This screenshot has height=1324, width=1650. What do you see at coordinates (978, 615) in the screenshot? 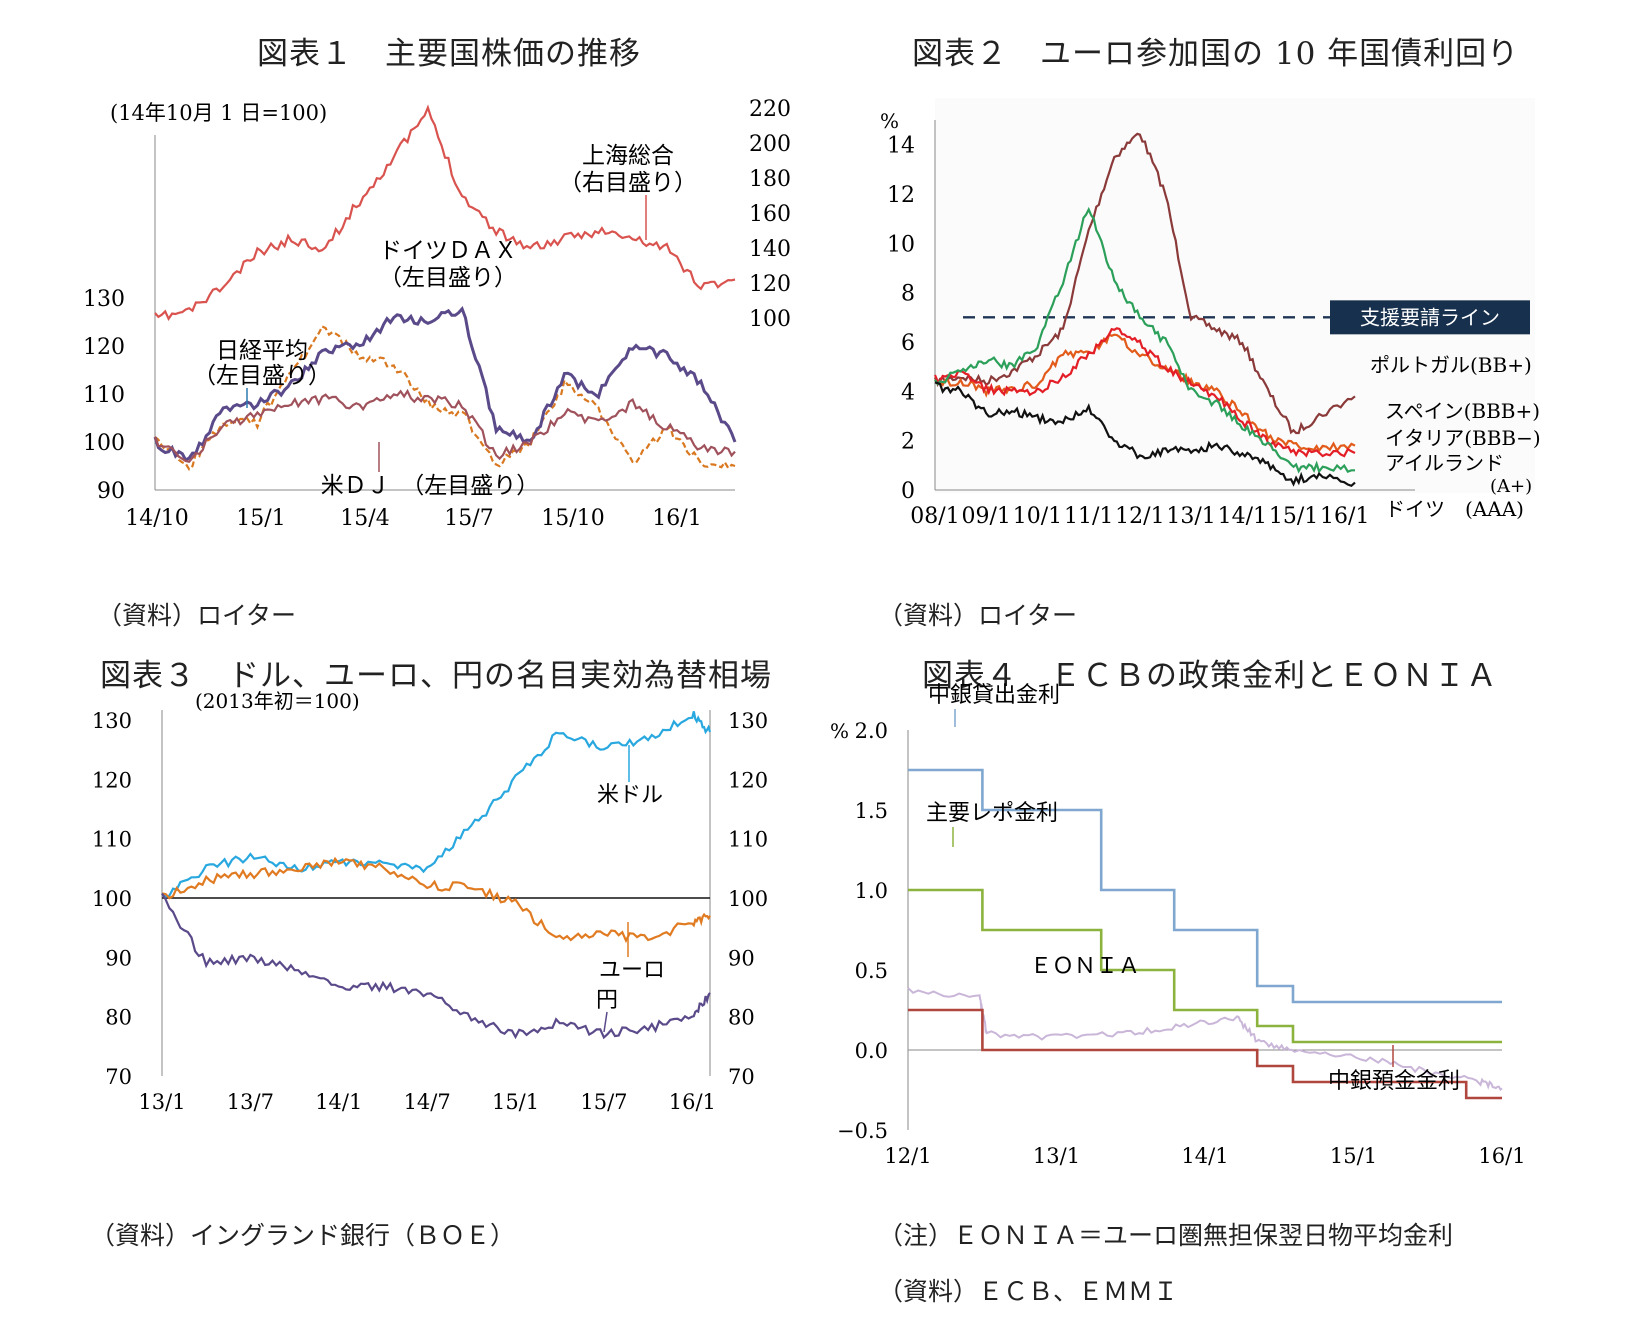
I see `chart2-source: （資料）ロイター` at bounding box center [978, 615].